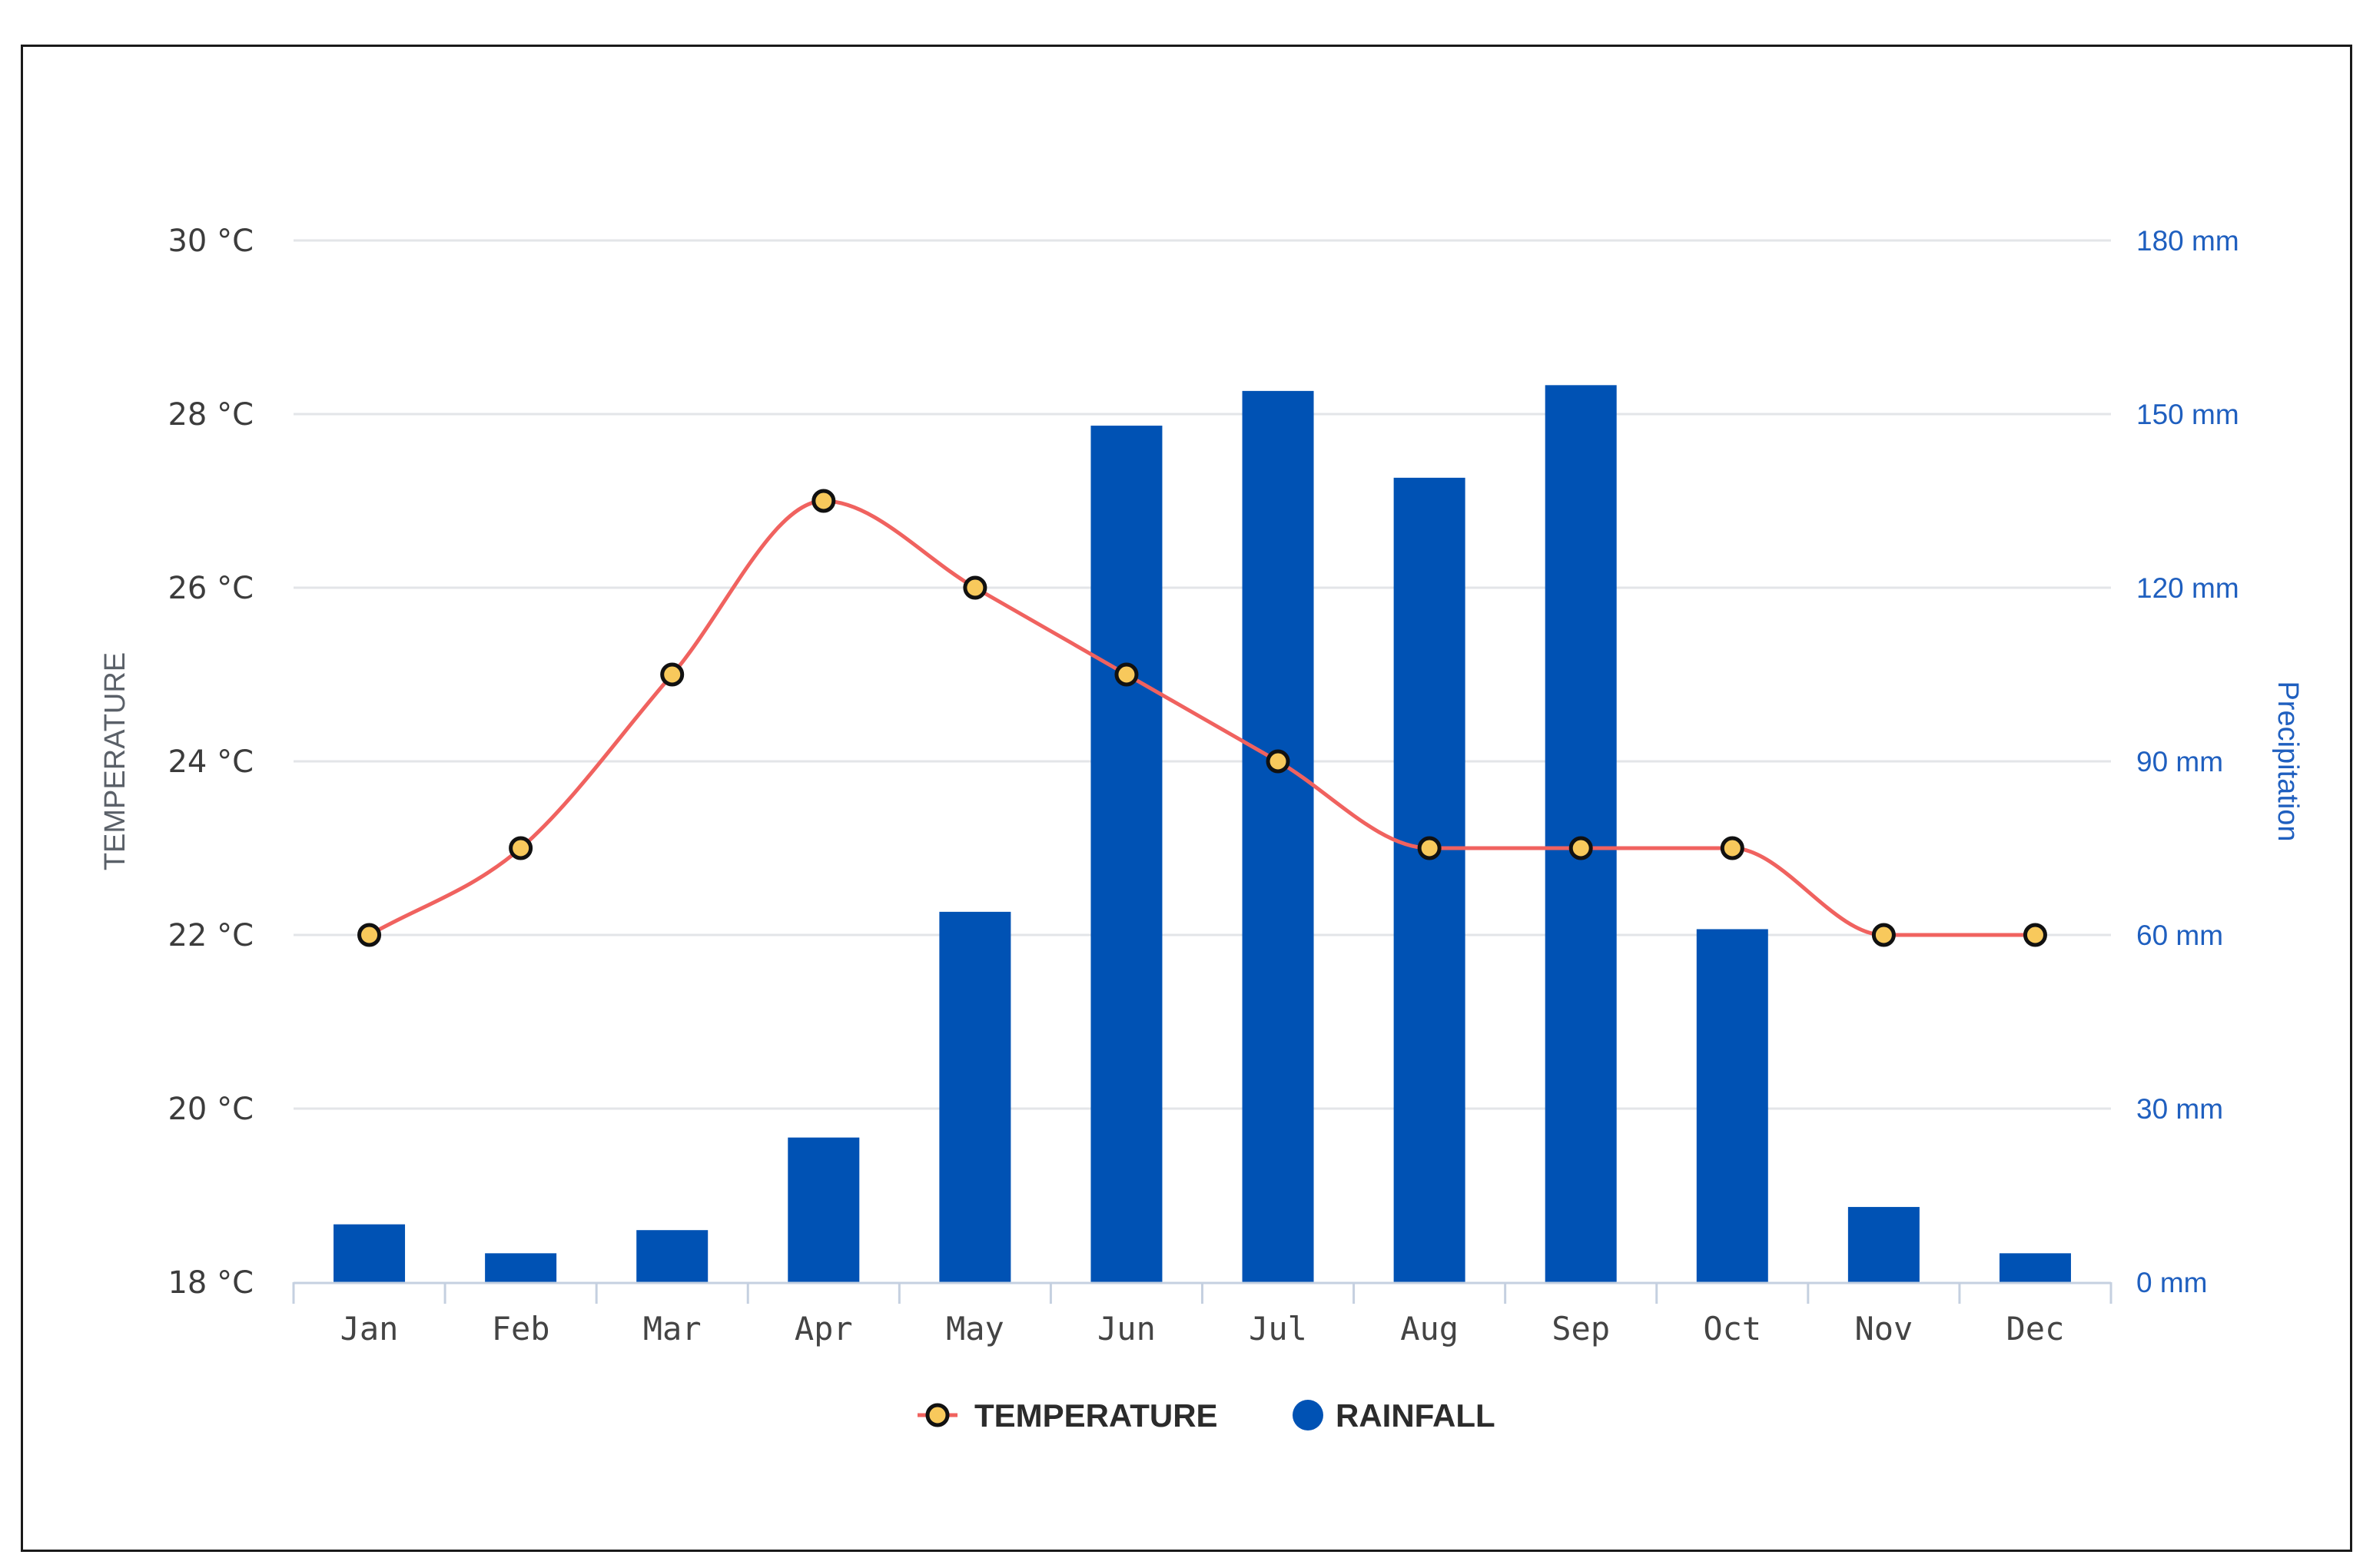 This screenshot has width=2373, height=1568. What do you see at coordinates (1308, 1415) in the screenshot?
I see `legend-rainfall-marker` at bounding box center [1308, 1415].